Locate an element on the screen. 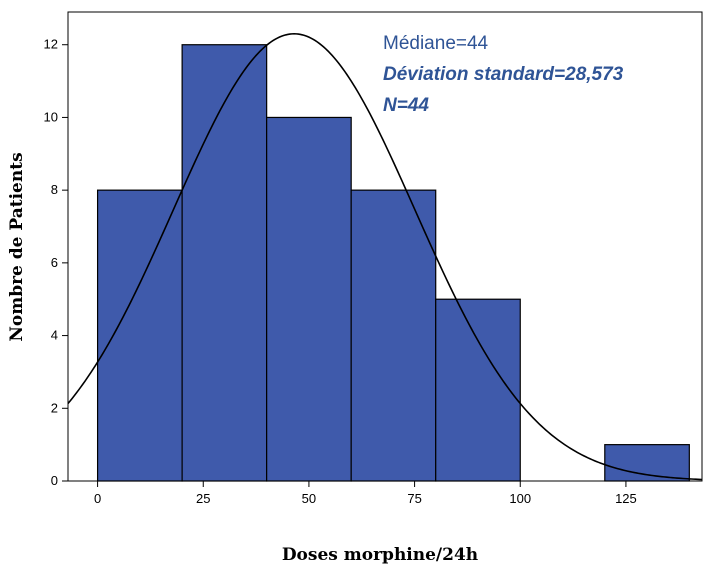 The width and height of the screenshot is (706, 572). y-tick-label-10: 10 is located at coordinates (51, 116).